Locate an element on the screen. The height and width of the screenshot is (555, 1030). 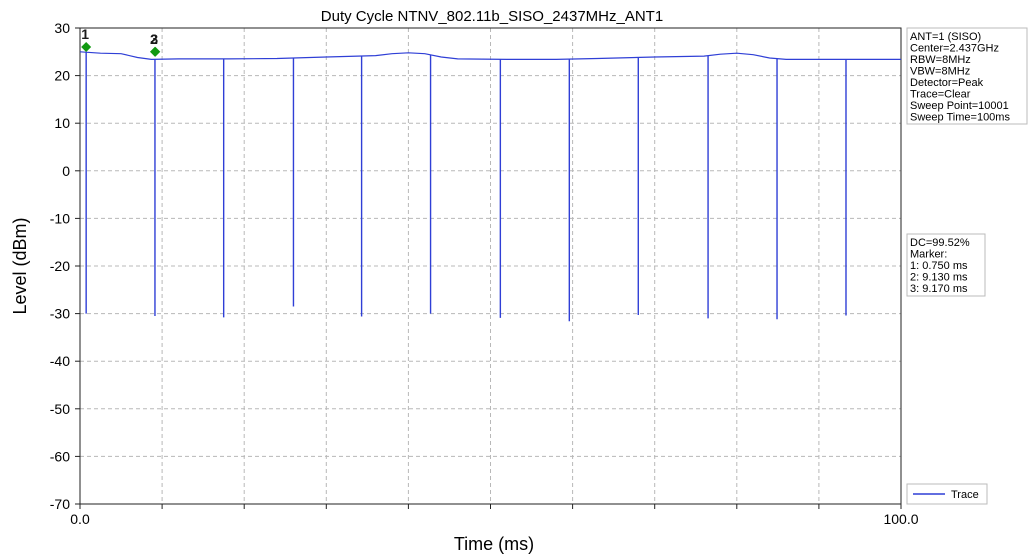
marker-3-label: 3 is located at coordinates (154, 39).